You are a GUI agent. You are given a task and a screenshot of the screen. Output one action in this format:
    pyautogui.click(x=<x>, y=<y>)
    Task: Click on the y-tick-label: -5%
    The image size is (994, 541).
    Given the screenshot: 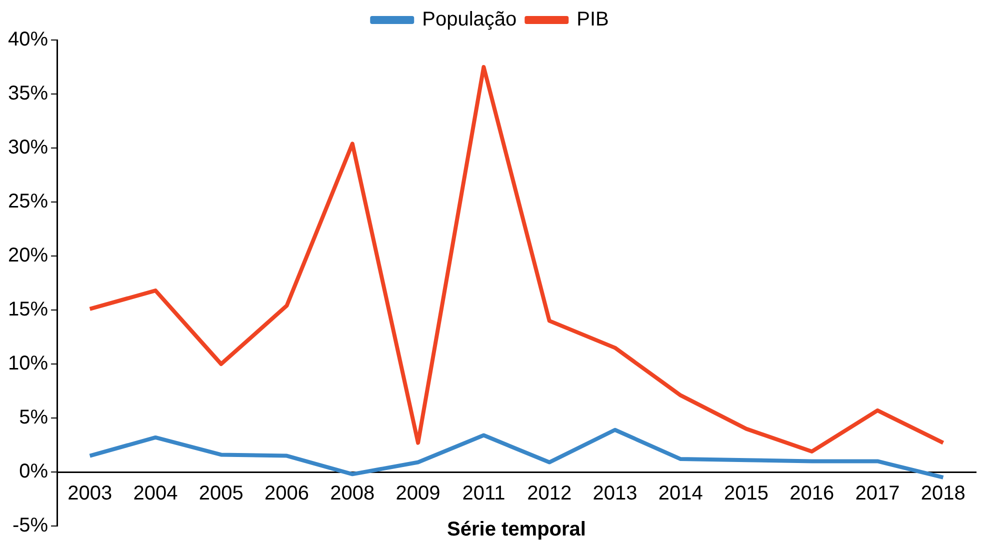 What is the action you would take?
    pyautogui.click(x=30, y=525)
    